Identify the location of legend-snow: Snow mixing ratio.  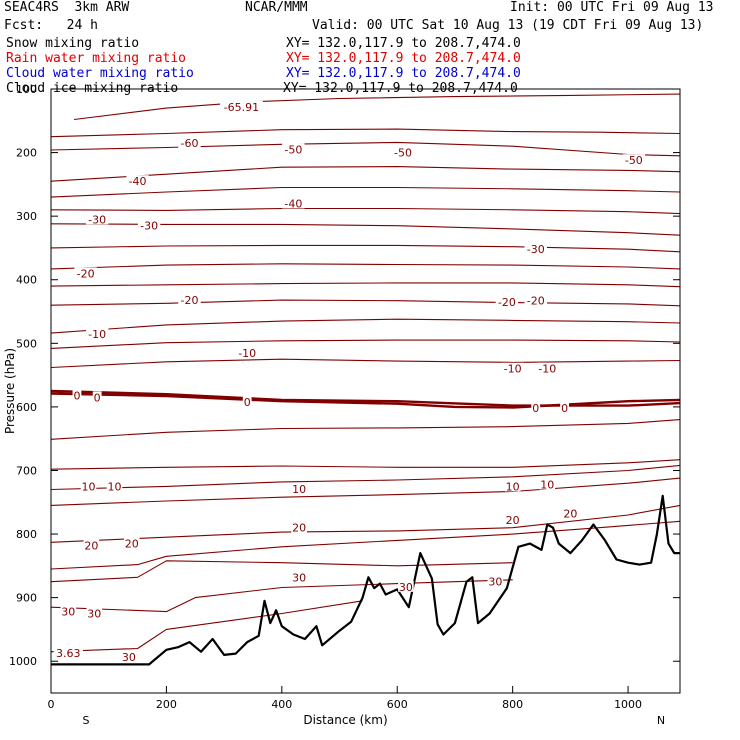
(73, 43).